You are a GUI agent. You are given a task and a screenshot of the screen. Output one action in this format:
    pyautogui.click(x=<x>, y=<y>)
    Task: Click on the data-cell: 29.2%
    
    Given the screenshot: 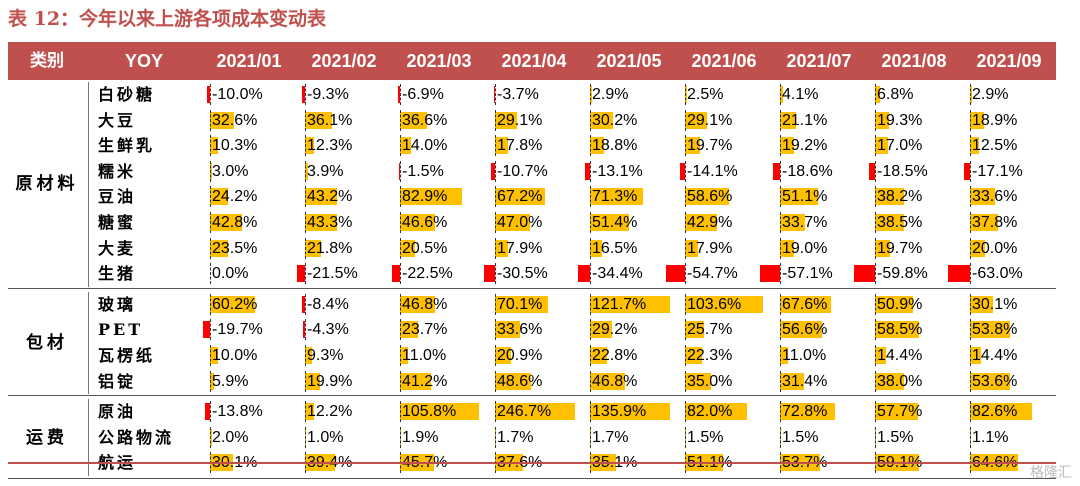 What is the action you would take?
    pyautogui.click(x=629, y=329)
    